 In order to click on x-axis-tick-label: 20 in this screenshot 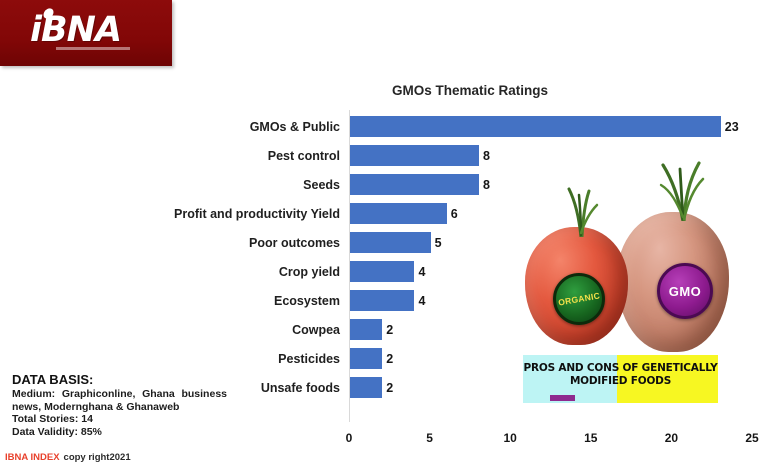, I will do `click(671, 438)`.